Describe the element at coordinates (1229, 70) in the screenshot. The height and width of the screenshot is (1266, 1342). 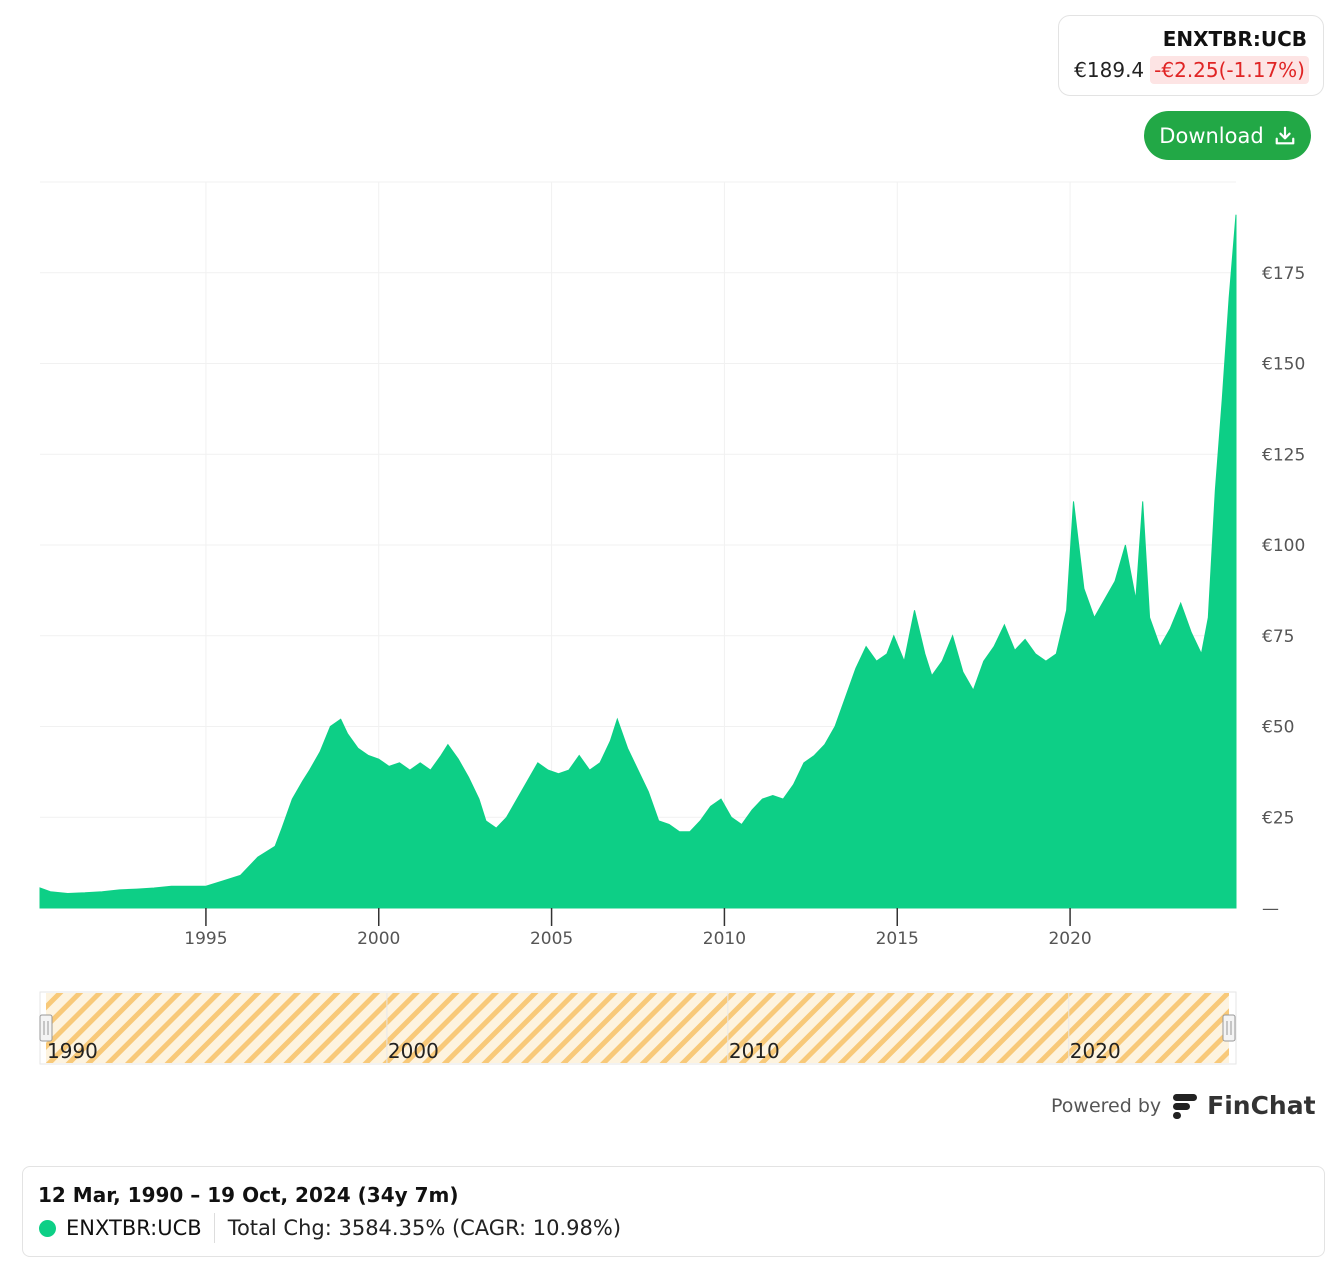
I see `ticker-change-badge: -€2.25(-1.17%)` at that location.